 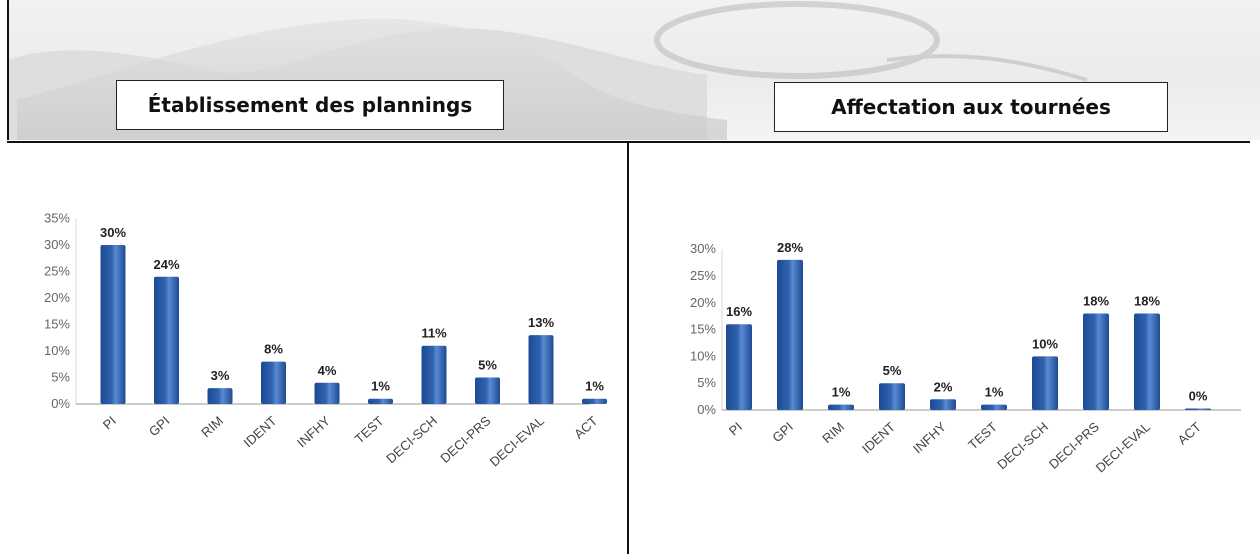 What do you see at coordinates (628, 142) in the screenshot?
I see `header-bottom-divider` at bounding box center [628, 142].